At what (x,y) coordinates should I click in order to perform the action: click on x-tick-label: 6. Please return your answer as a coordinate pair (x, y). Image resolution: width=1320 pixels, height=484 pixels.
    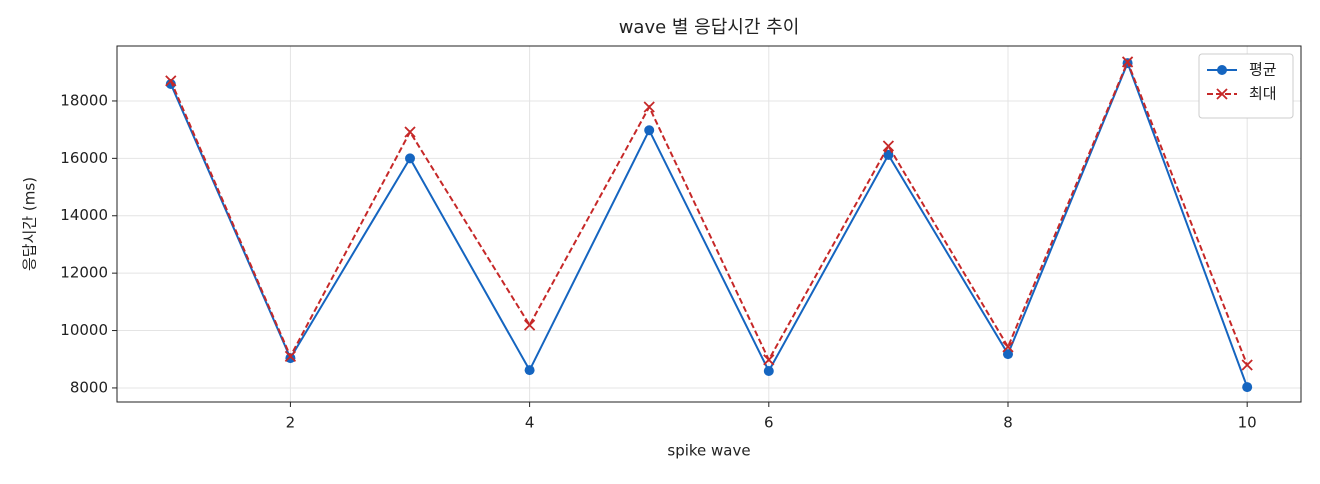
    Looking at the image, I should click on (769, 423).